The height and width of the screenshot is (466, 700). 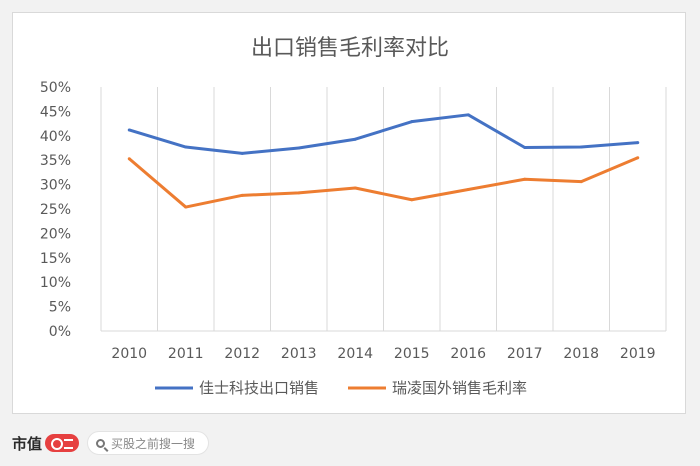 What do you see at coordinates (55, 186) in the screenshot?
I see `y-tick-label: 30%` at bounding box center [55, 186].